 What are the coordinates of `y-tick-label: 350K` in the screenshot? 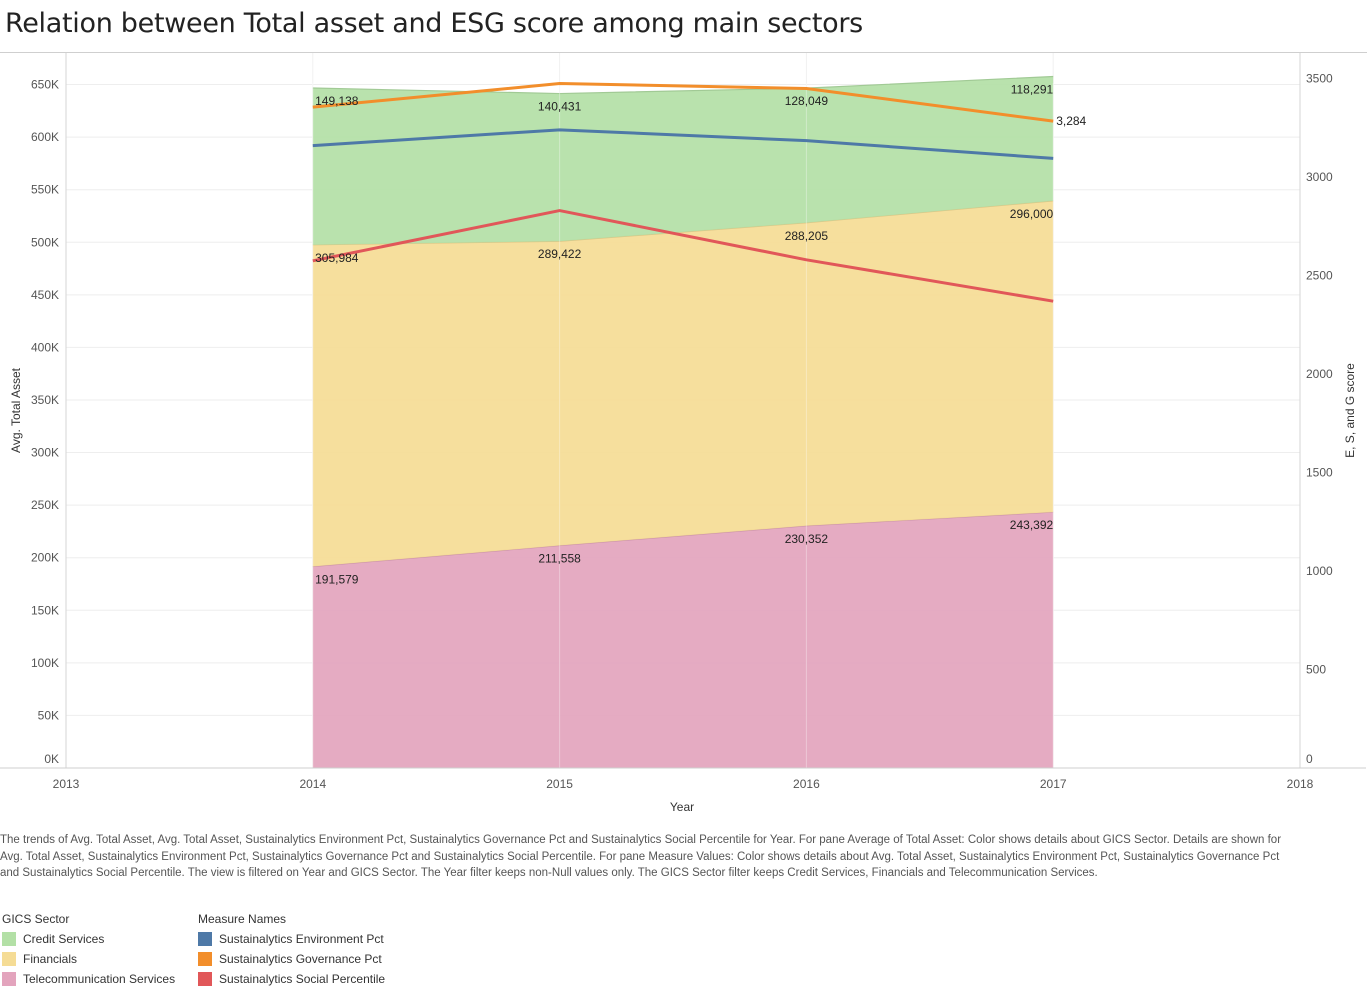 It's located at (45, 400).